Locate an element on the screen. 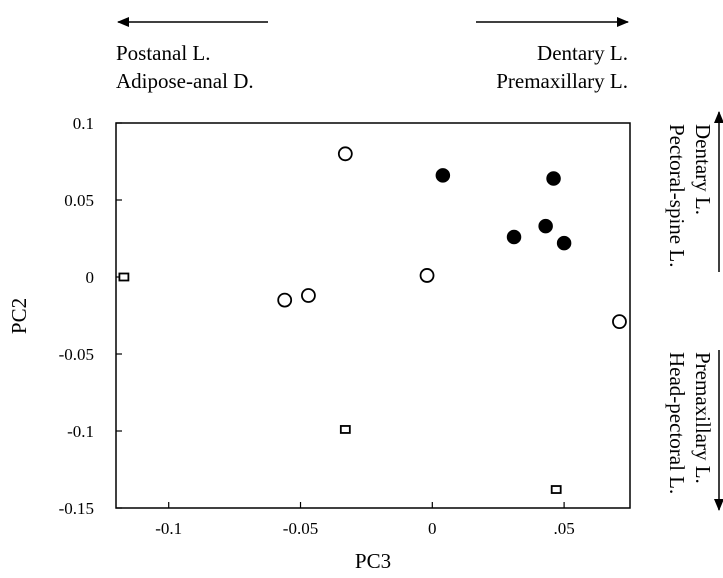 Image resolution: width=723 pixels, height=578 pixels. x-axis-label: PC3 is located at coordinates (373, 561).